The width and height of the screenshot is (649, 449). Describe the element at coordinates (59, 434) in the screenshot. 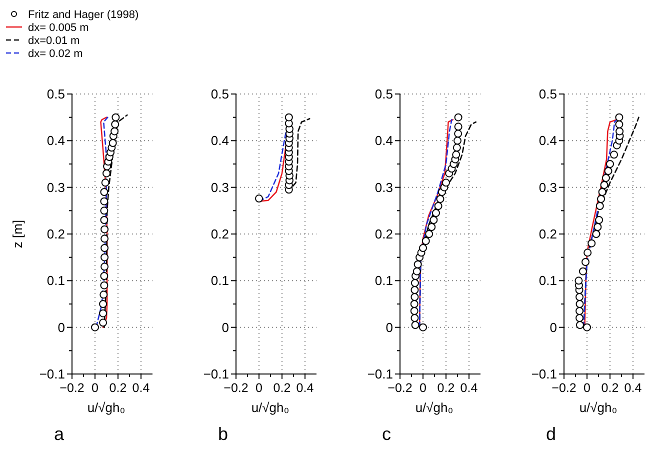

I see `text: a` at that location.